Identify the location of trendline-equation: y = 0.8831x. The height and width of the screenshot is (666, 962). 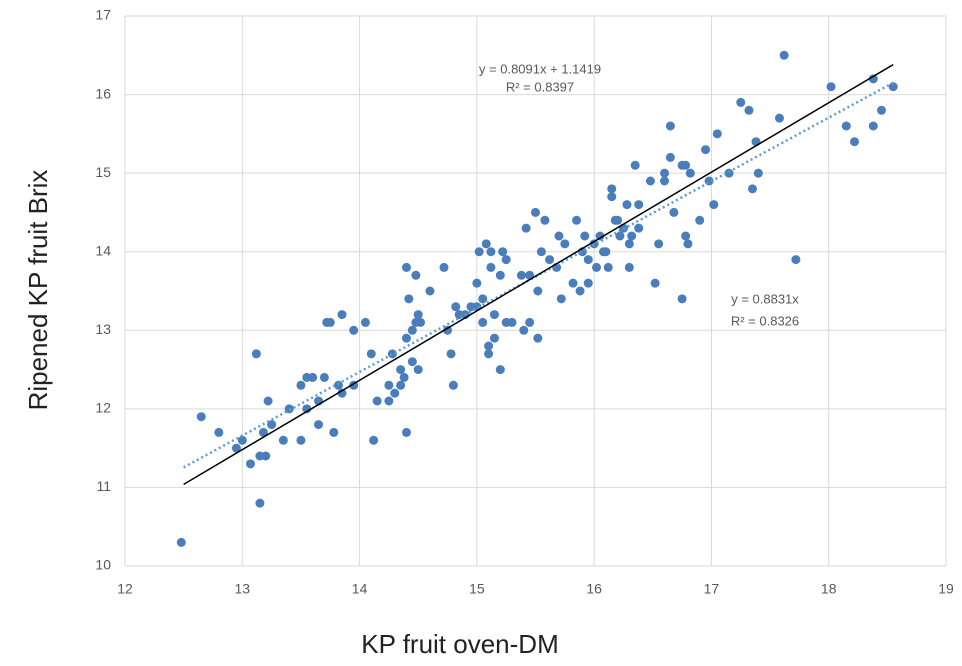
(765, 298).